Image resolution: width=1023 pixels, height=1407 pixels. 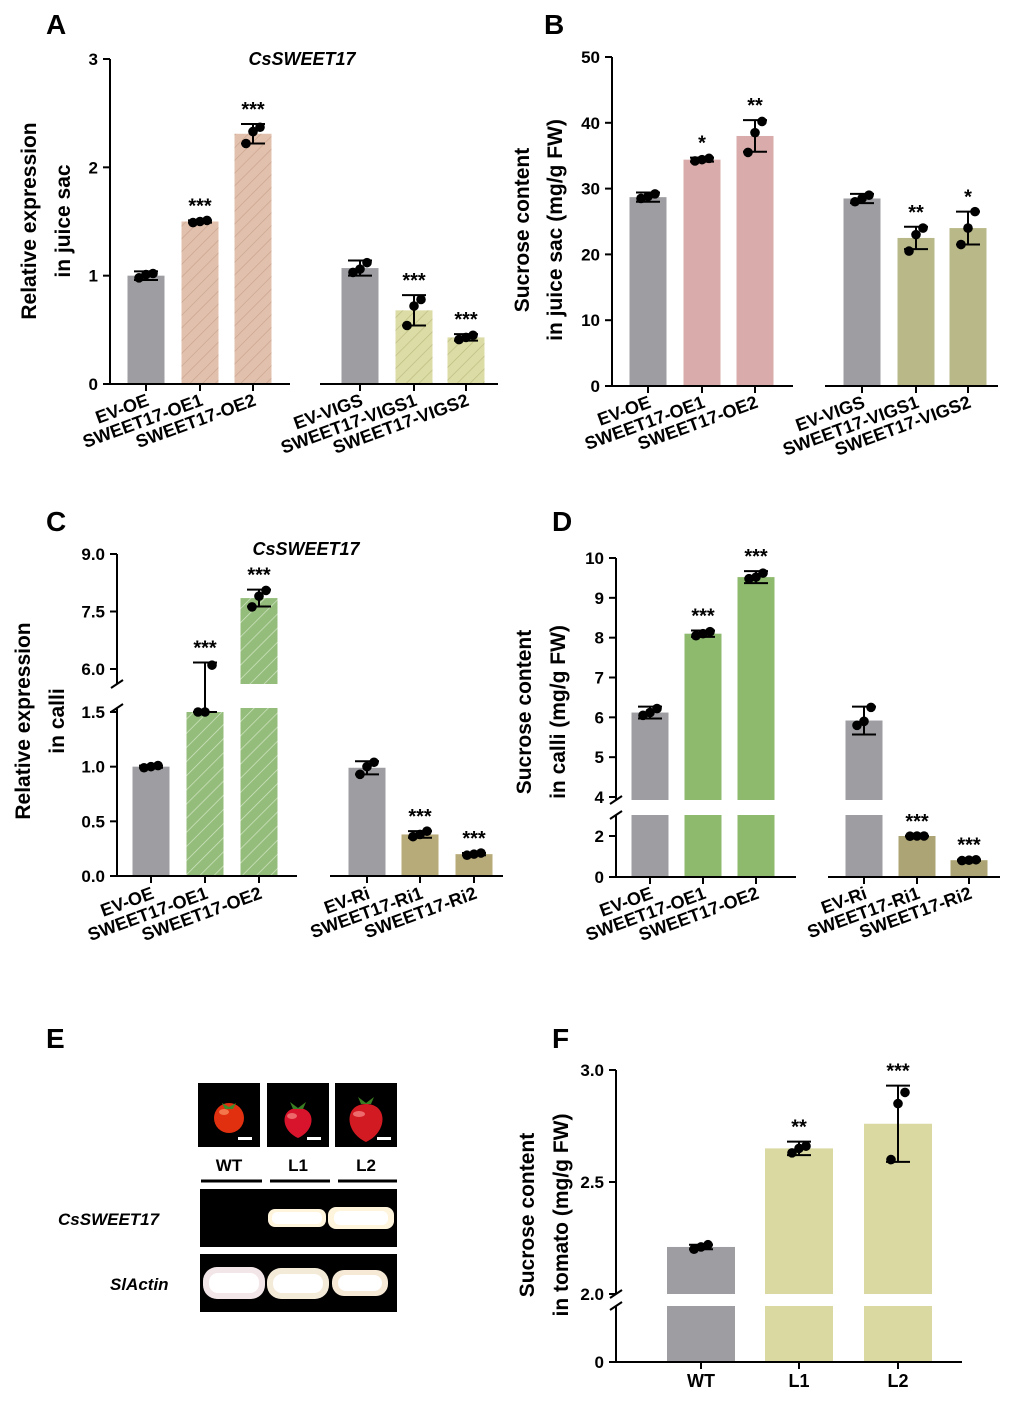 I want to click on chart-c-y-axis-title: in calli, so click(x=57, y=720).